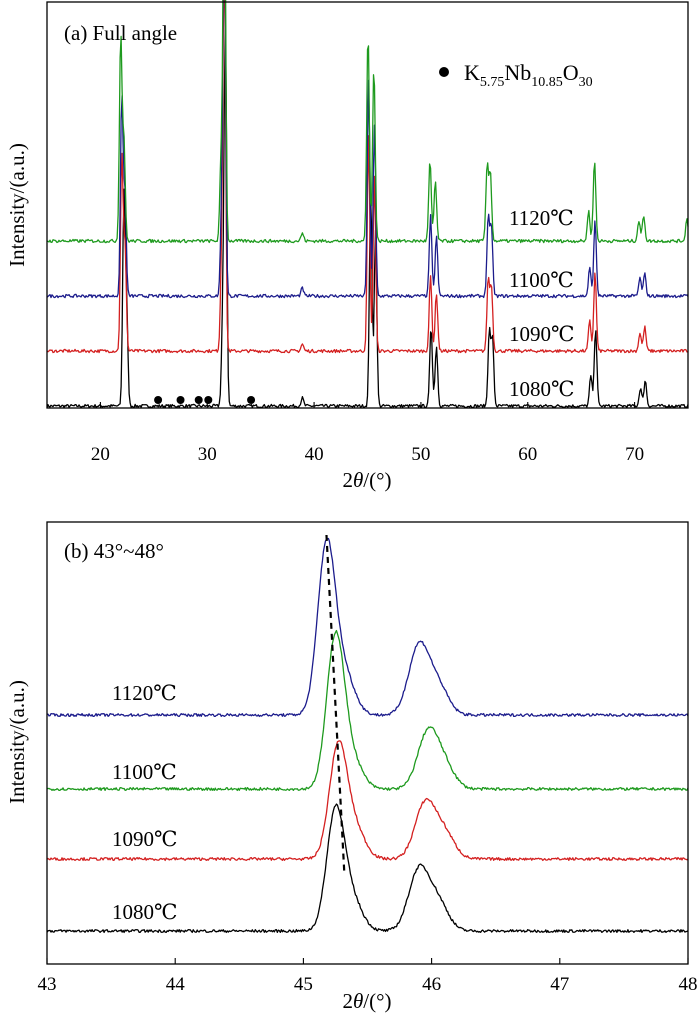 This screenshot has width=700, height=1023. Describe the element at coordinates (528, 75) in the screenshot. I see `legend-formula: K5.75Nb10.85O30` at that location.